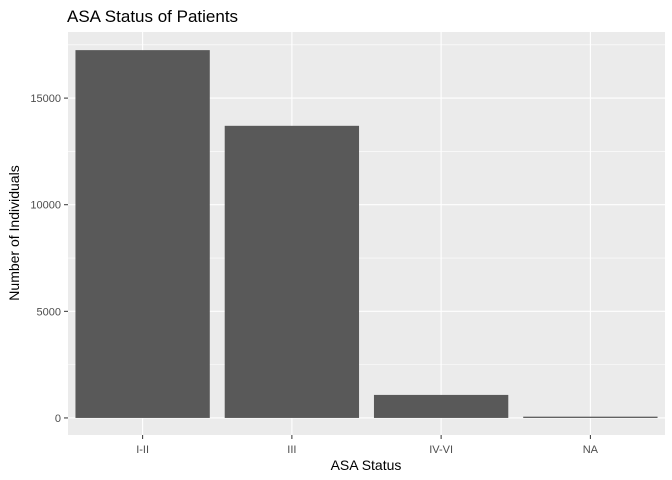 The width and height of the screenshot is (672, 480). What do you see at coordinates (14, 232) in the screenshot?
I see `y-axis-title: Number of Individuals` at bounding box center [14, 232].